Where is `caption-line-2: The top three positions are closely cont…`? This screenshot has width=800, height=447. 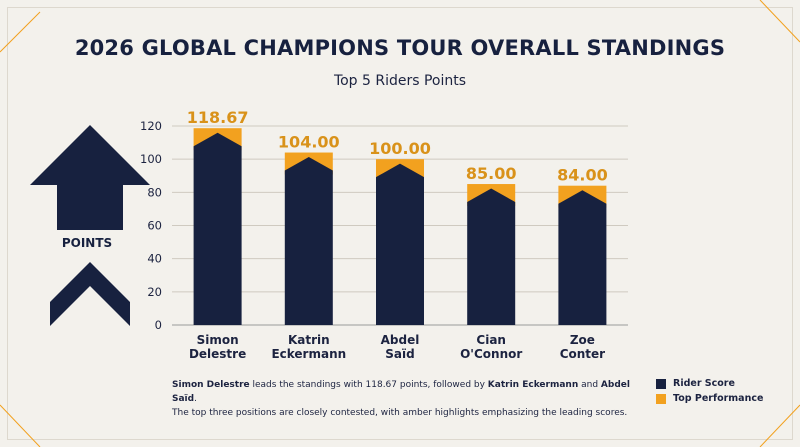 caption-line-2: The top three positions are closely cont… is located at coordinates (400, 413).